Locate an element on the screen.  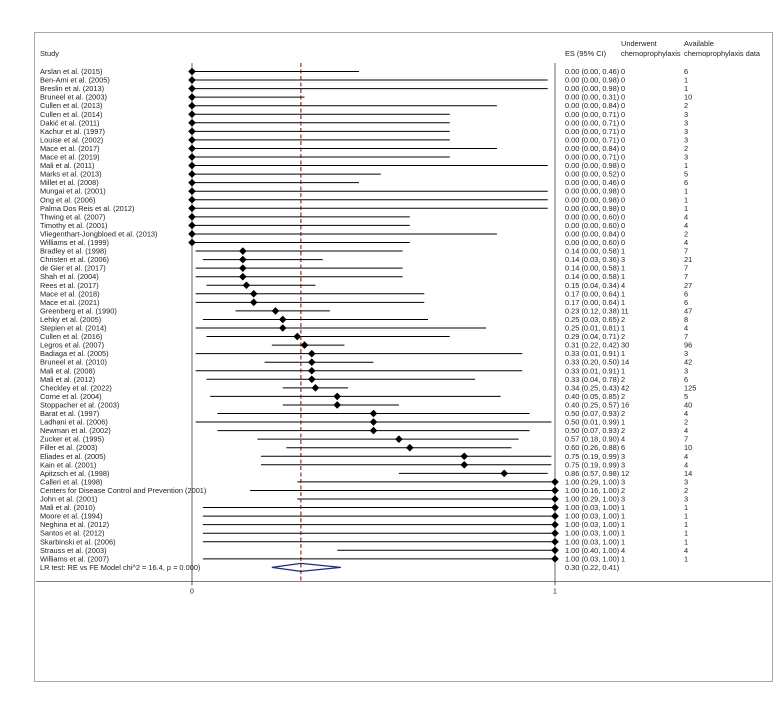
study-label: Williams et al. (2007) is located at coordinates (74, 558).